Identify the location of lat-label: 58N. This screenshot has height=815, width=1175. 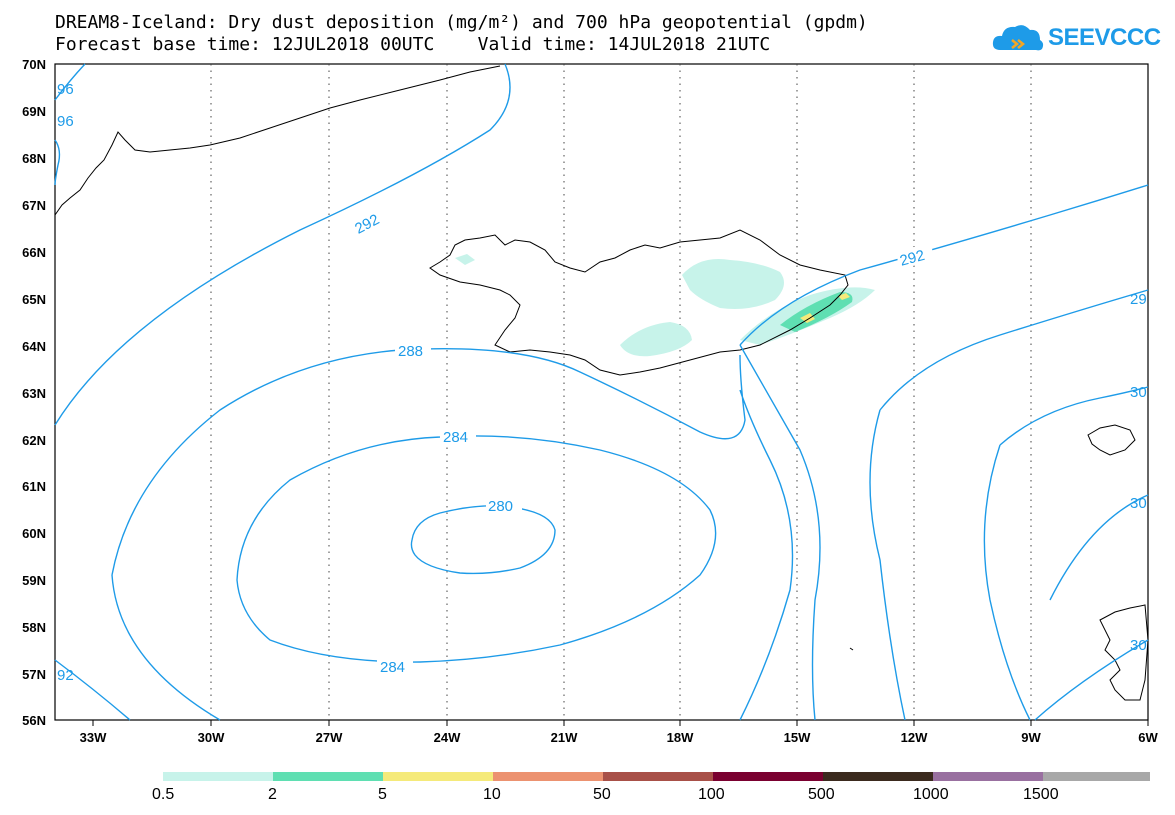
(34, 627).